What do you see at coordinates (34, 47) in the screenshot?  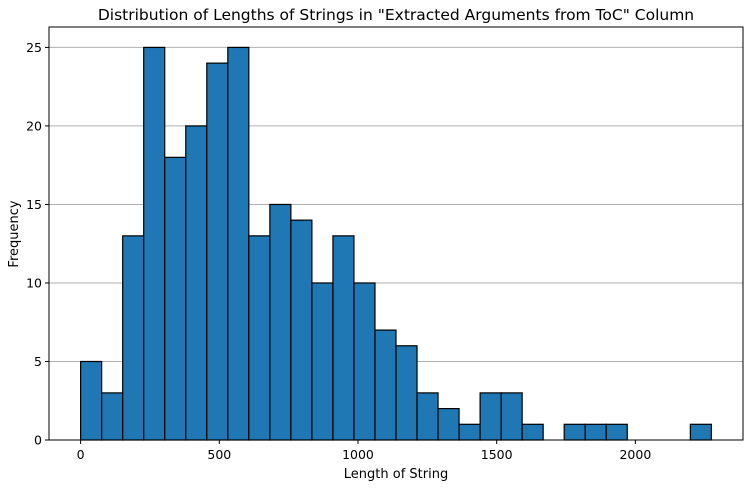 I see `y-tick-label: 25` at bounding box center [34, 47].